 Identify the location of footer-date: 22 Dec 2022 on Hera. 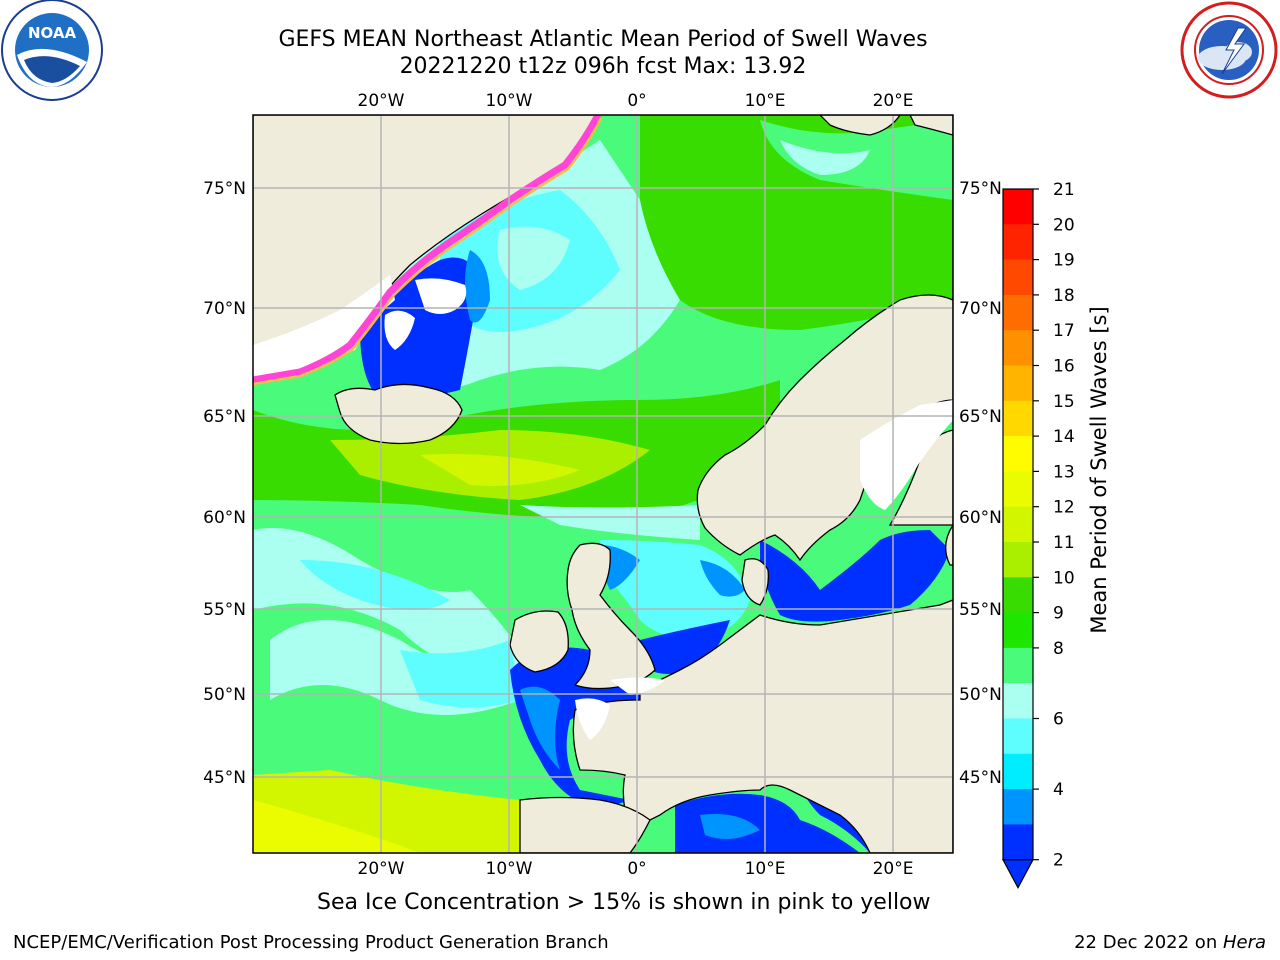
(1170, 942).